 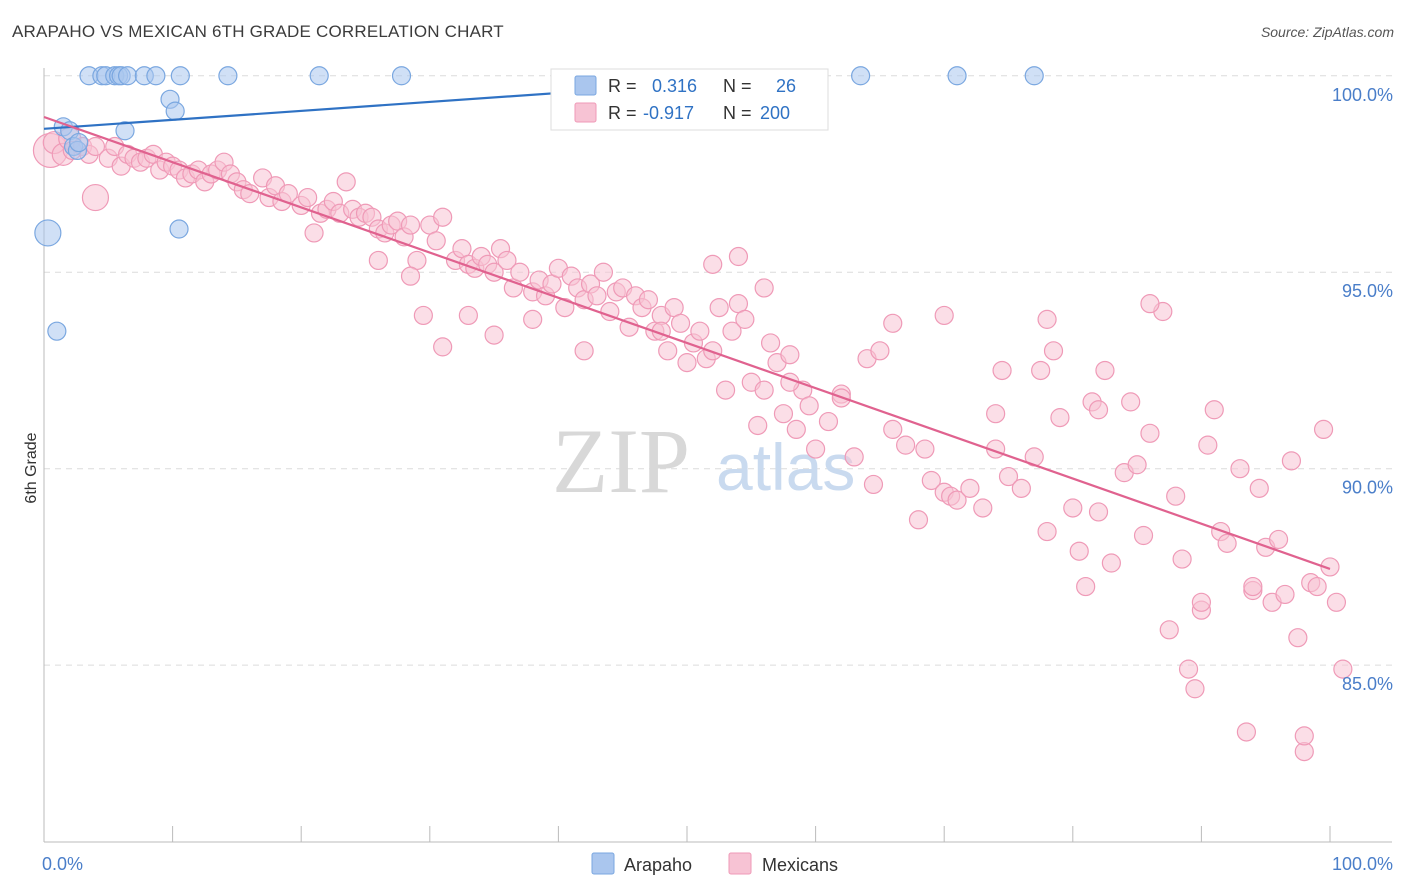 What do you see at coordinates (1362, 389) in the screenshot?
I see `y-tick-labels: 85.0% 90.0% 95.0% 100.0%` at bounding box center [1362, 389].